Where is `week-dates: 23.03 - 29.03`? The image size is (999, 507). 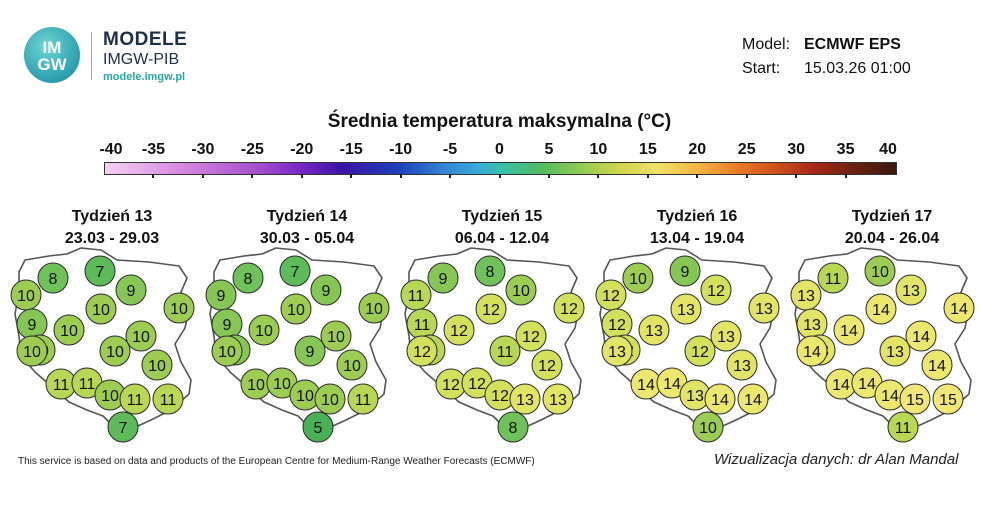 week-dates: 23.03 - 29.03 is located at coordinates (112, 238).